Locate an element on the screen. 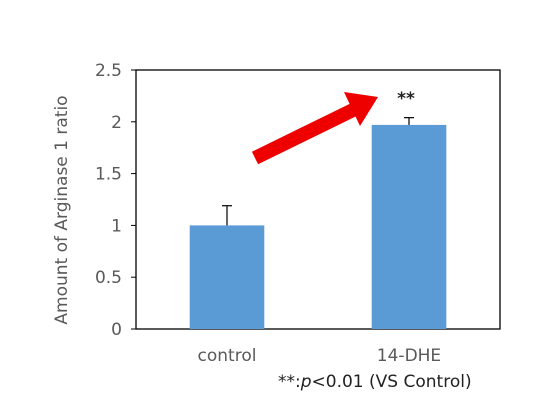  y-tick-label: 1.5 is located at coordinates (108, 175).